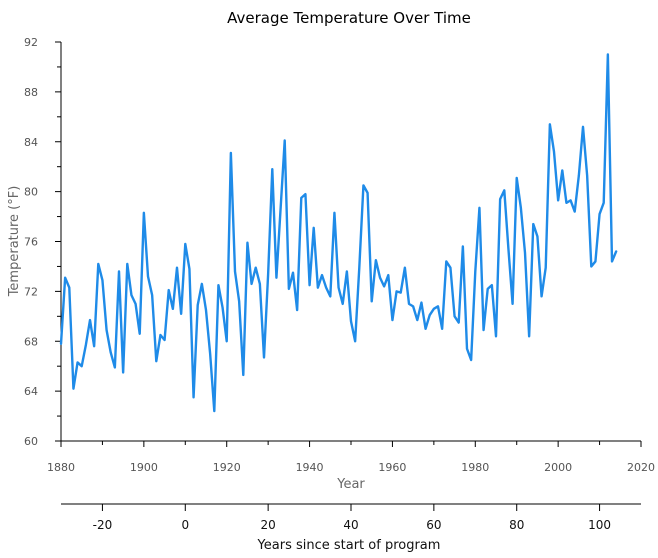 The image size is (658, 558). Describe the element at coordinates (61, 467) in the screenshot. I see `x-tick-label: 1880` at that location.